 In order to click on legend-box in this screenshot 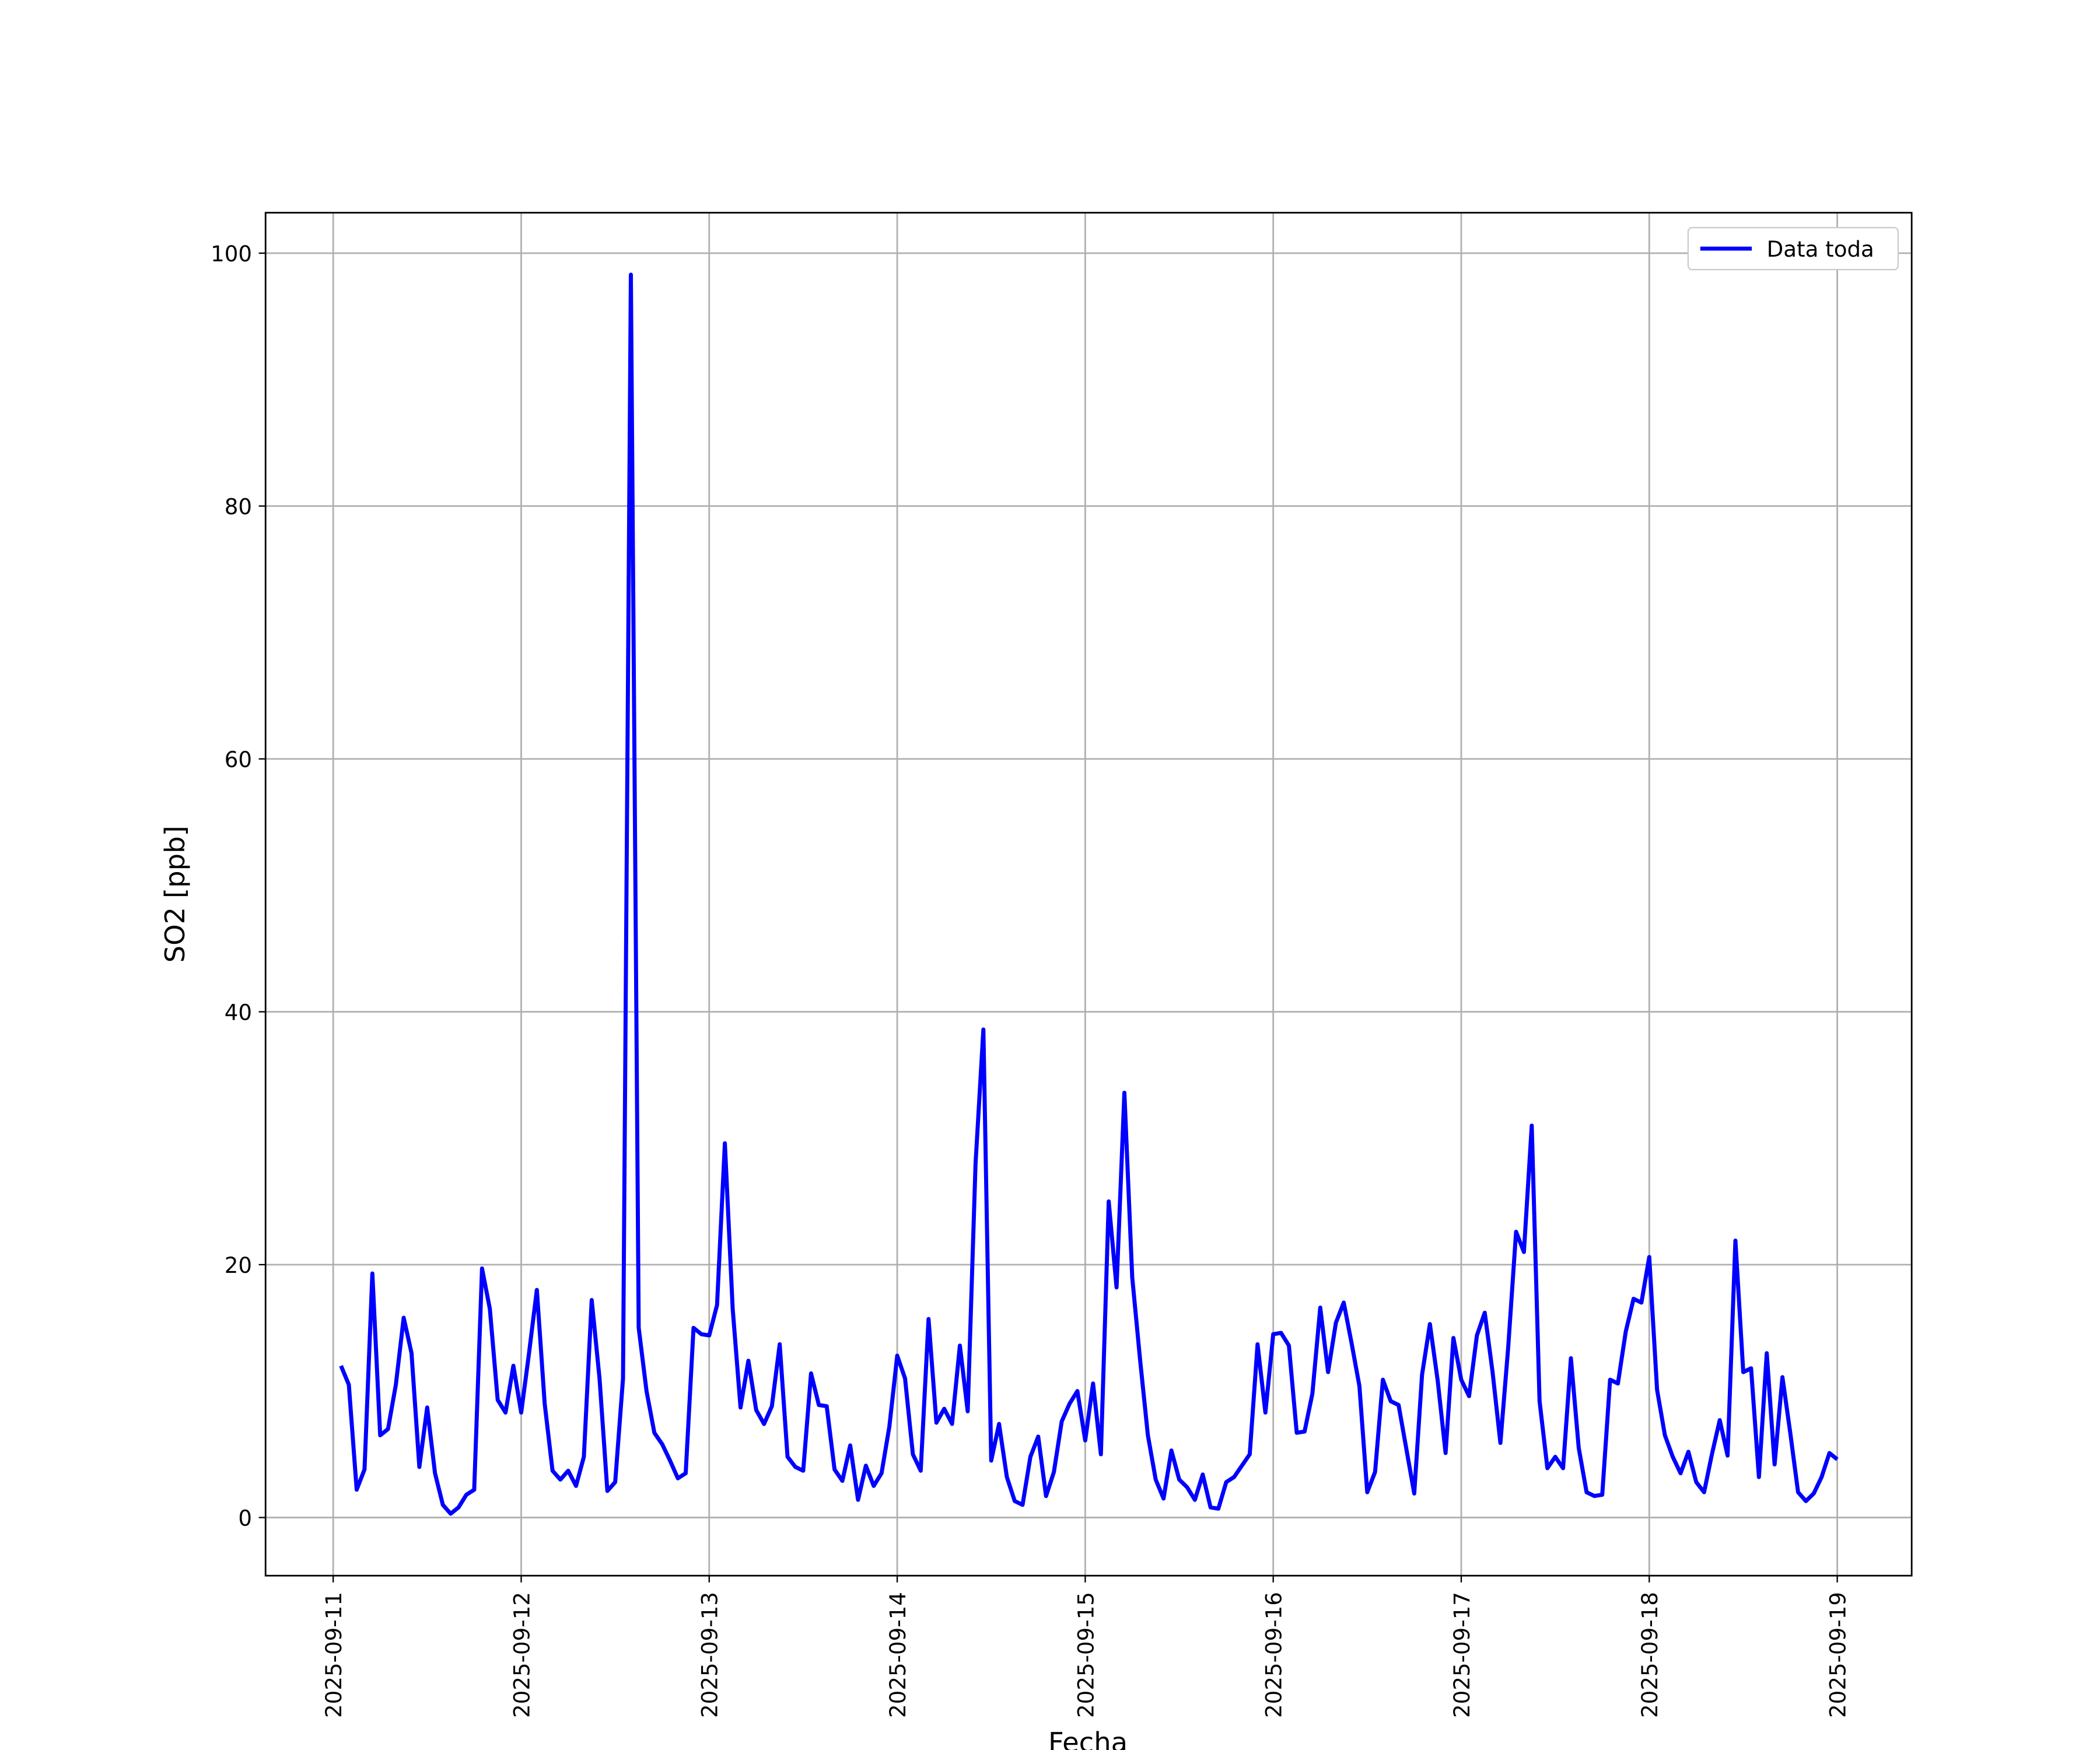, I will do `click(1793, 249)`.